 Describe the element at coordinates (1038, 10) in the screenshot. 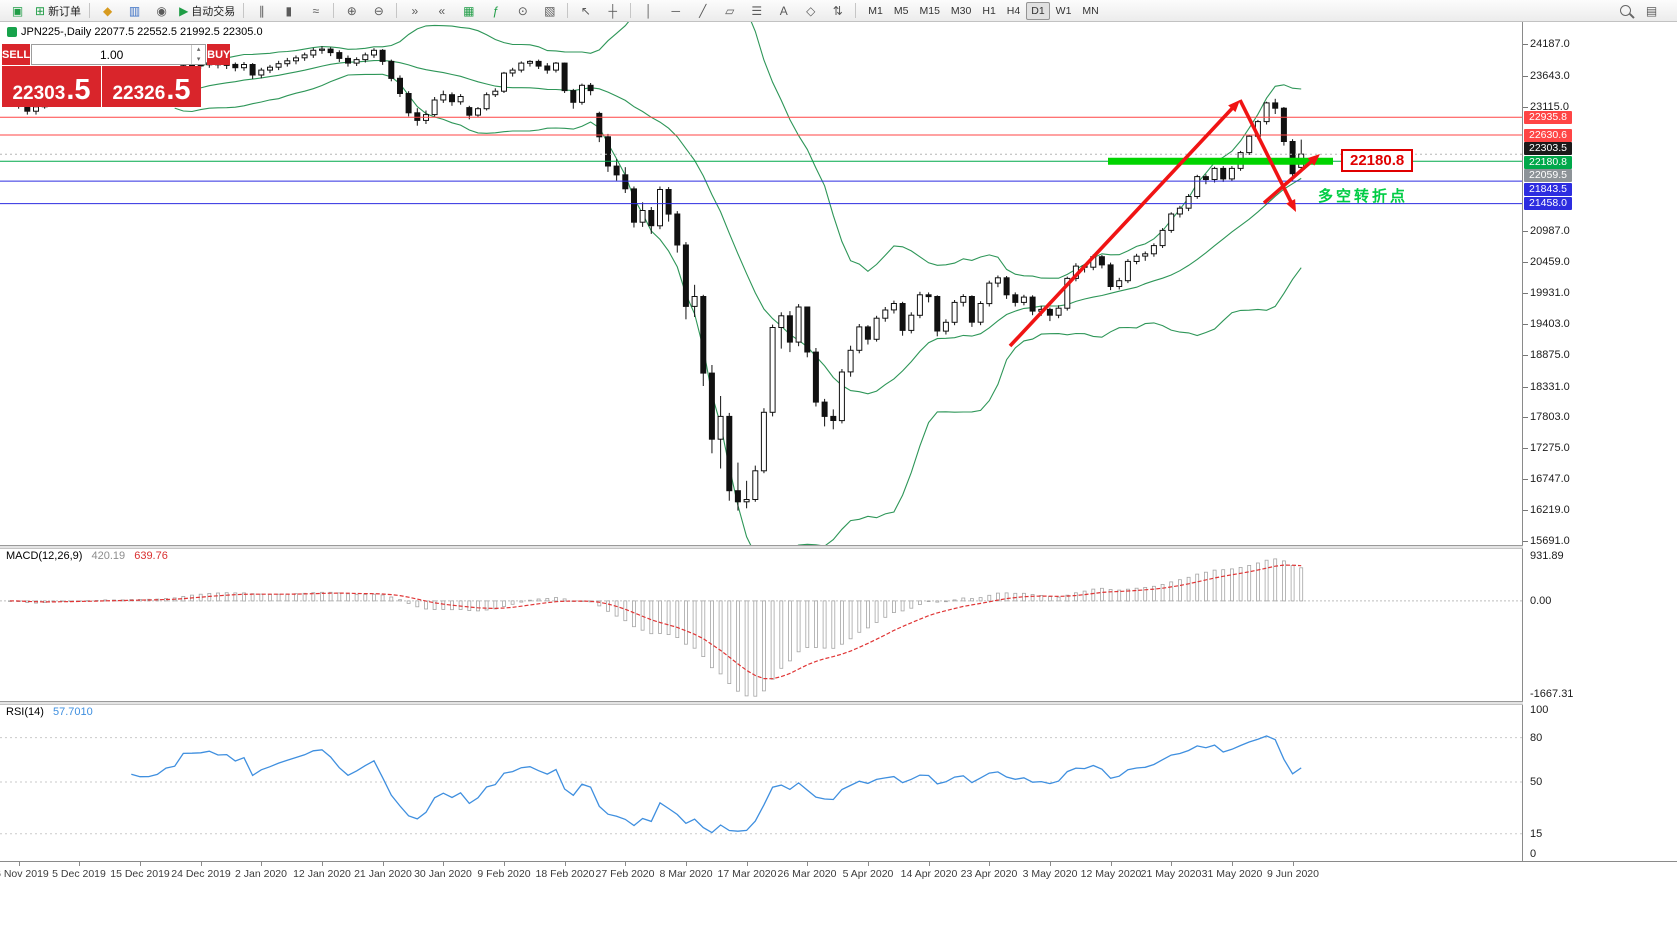

I see `timeframe-button-d1: D1` at that location.